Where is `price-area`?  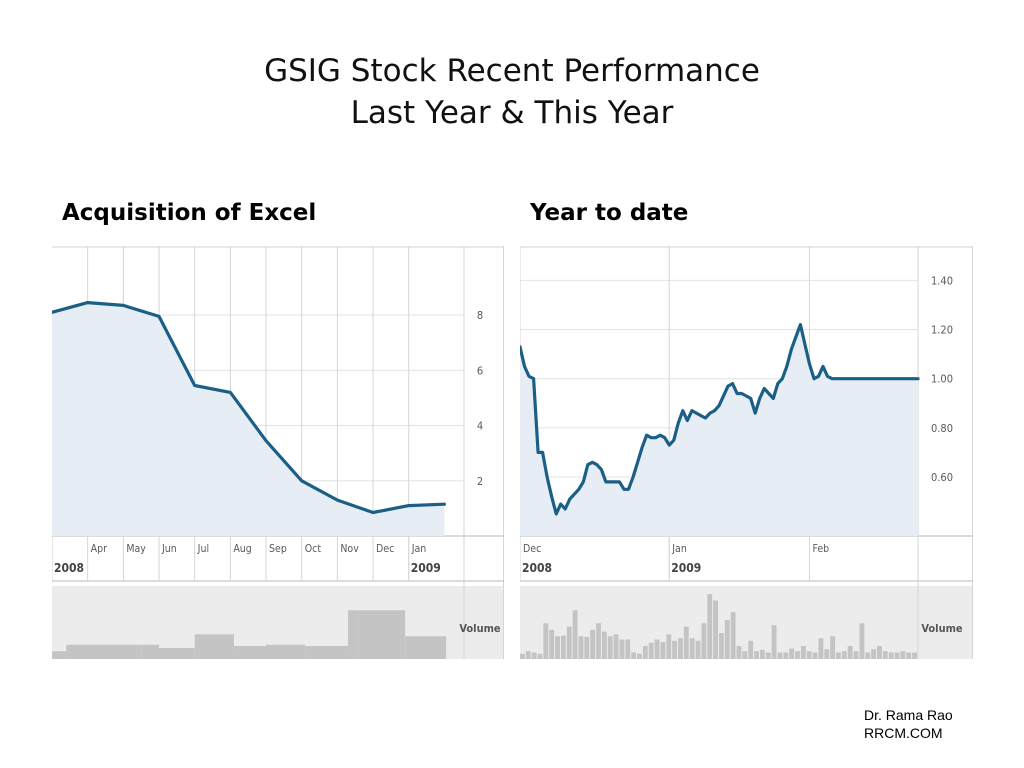 price-area is located at coordinates (248, 419).